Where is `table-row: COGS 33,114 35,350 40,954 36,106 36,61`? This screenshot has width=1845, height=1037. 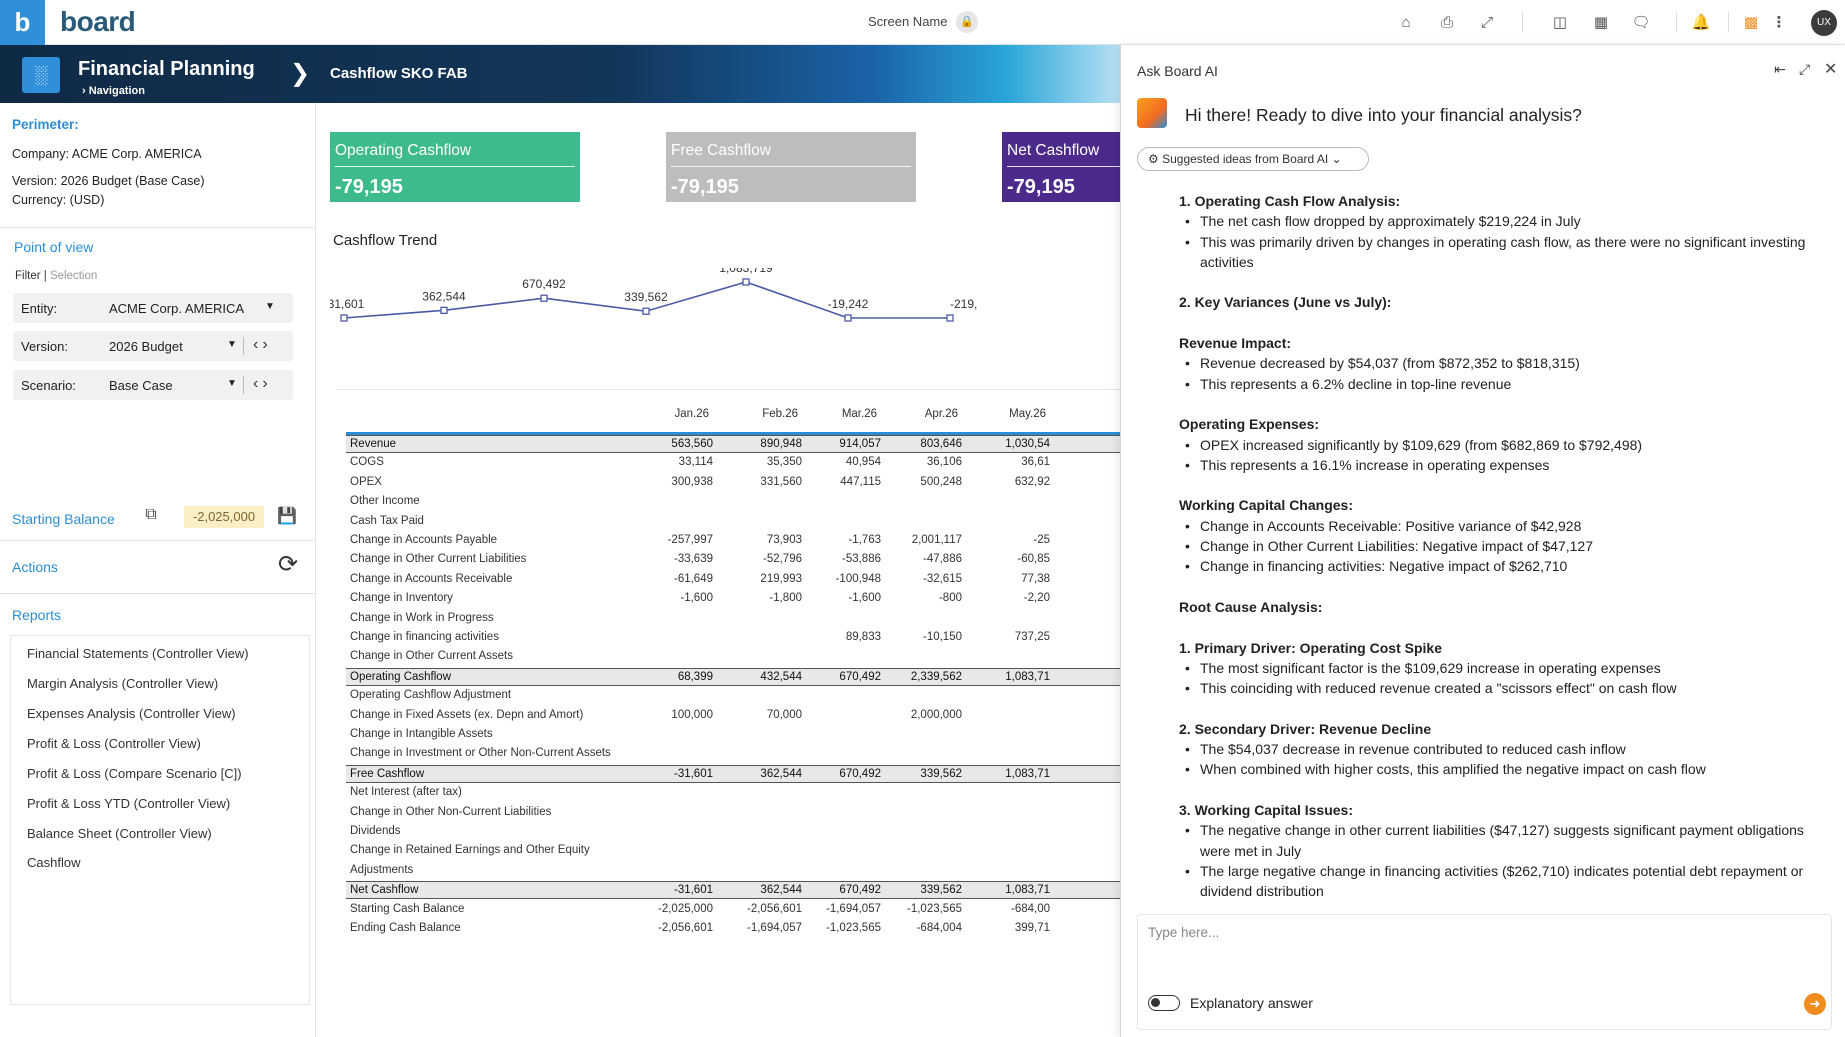
table-row: COGS 33,114 35,350 40,954 36,106 36,61 is located at coordinates (733, 463).